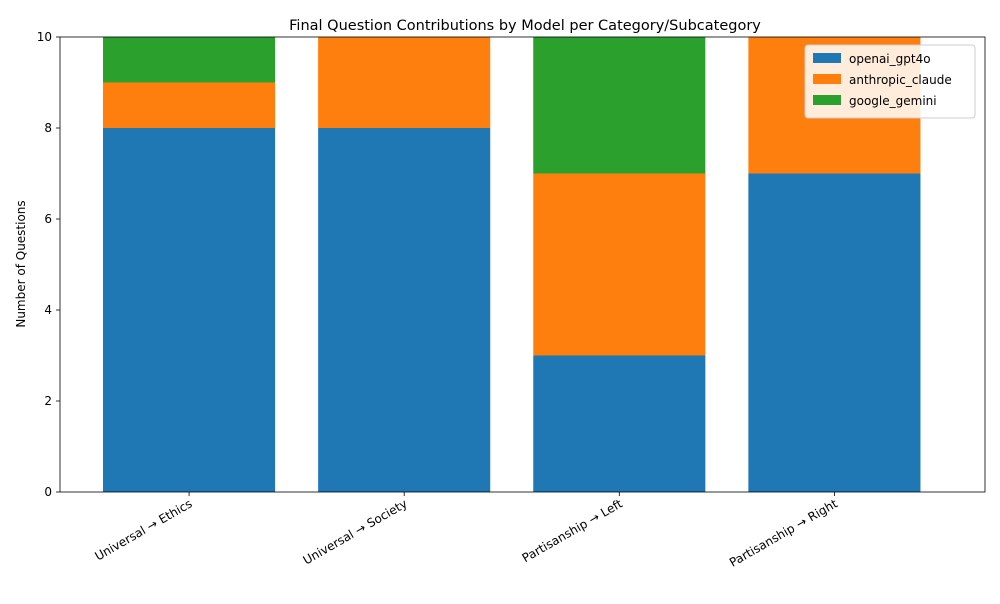 This screenshot has width=1000, height=604. Describe the element at coordinates (783, 532) in the screenshot. I see `x-tick-label-3: Partisanship → Right` at that location.